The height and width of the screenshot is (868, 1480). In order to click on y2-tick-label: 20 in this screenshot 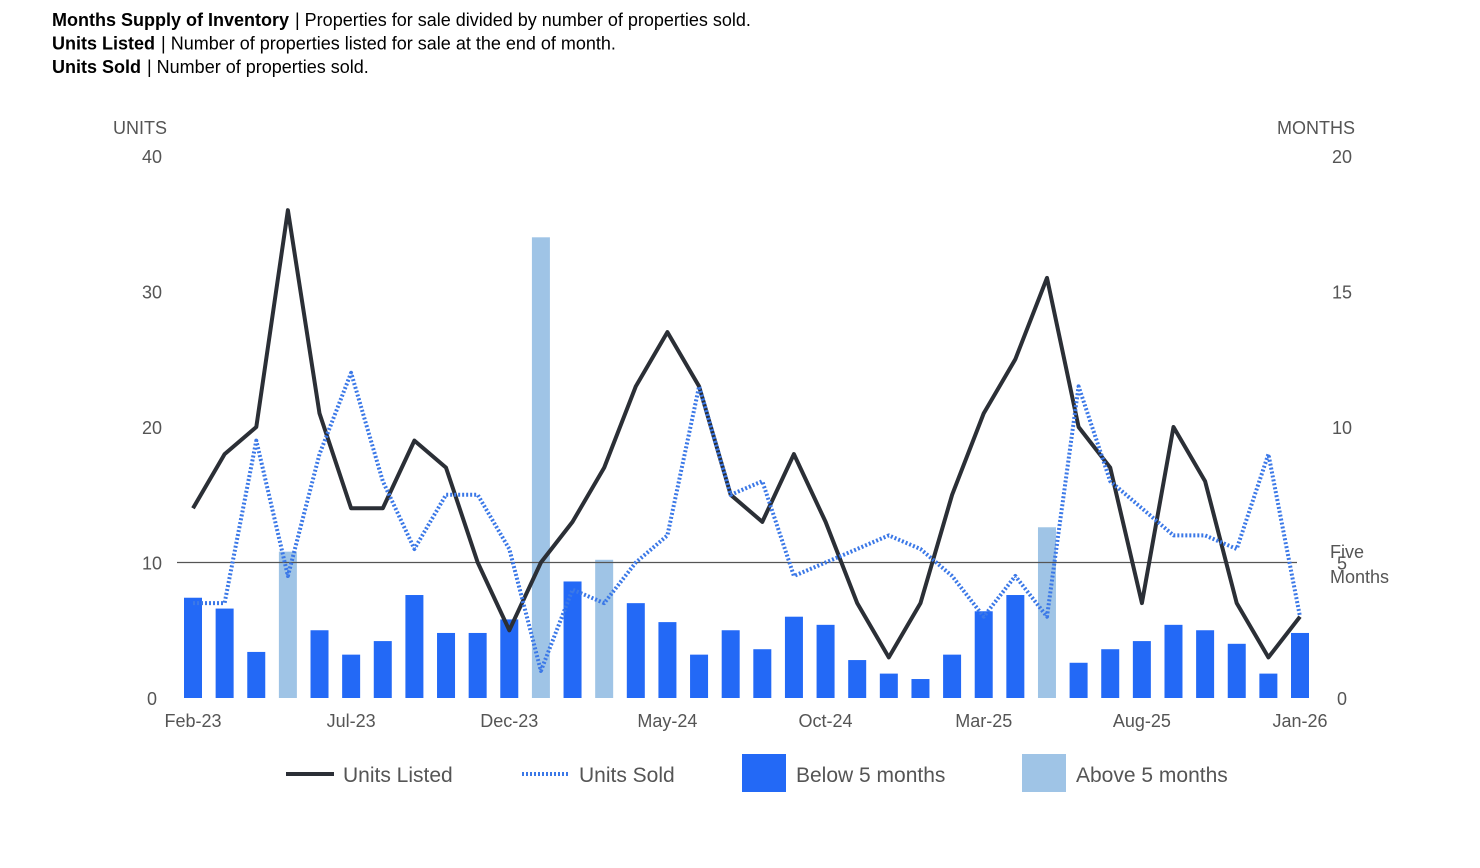, I will do `click(1342, 157)`.